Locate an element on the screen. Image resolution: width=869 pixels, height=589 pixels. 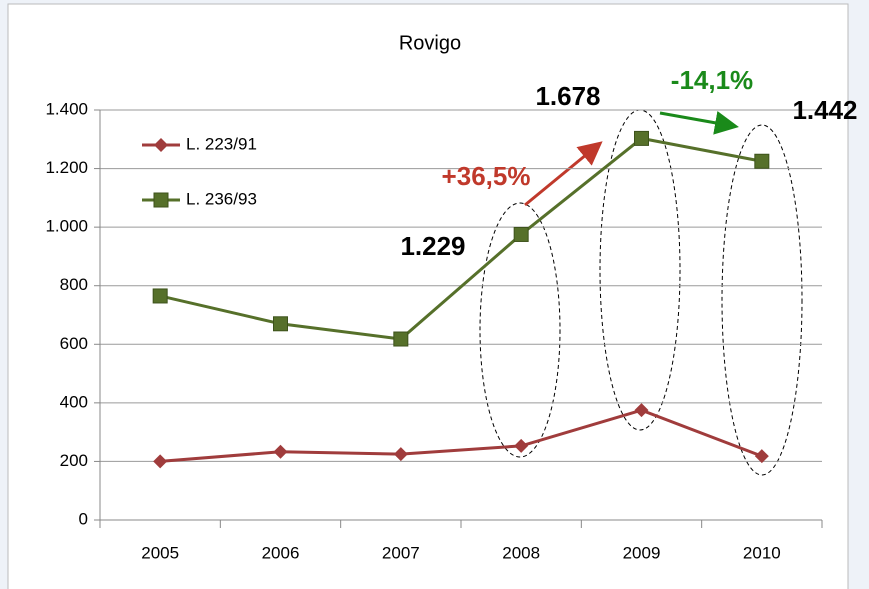
y-tick-label: 1.400 is located at coordinates (66, 108).